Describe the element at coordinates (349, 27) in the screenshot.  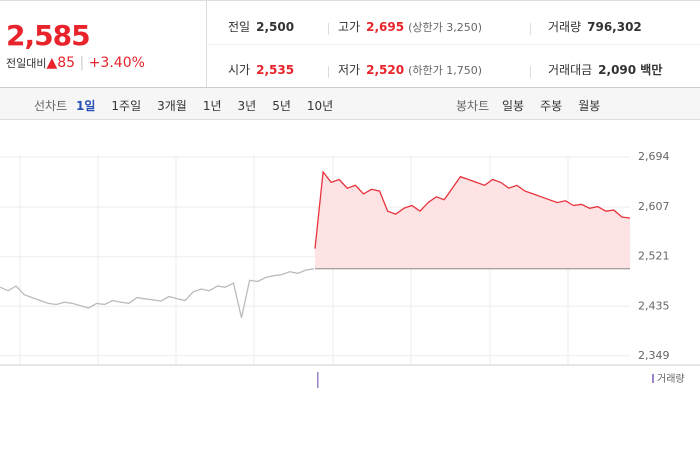
I see `cell-label: 고가` at that location.